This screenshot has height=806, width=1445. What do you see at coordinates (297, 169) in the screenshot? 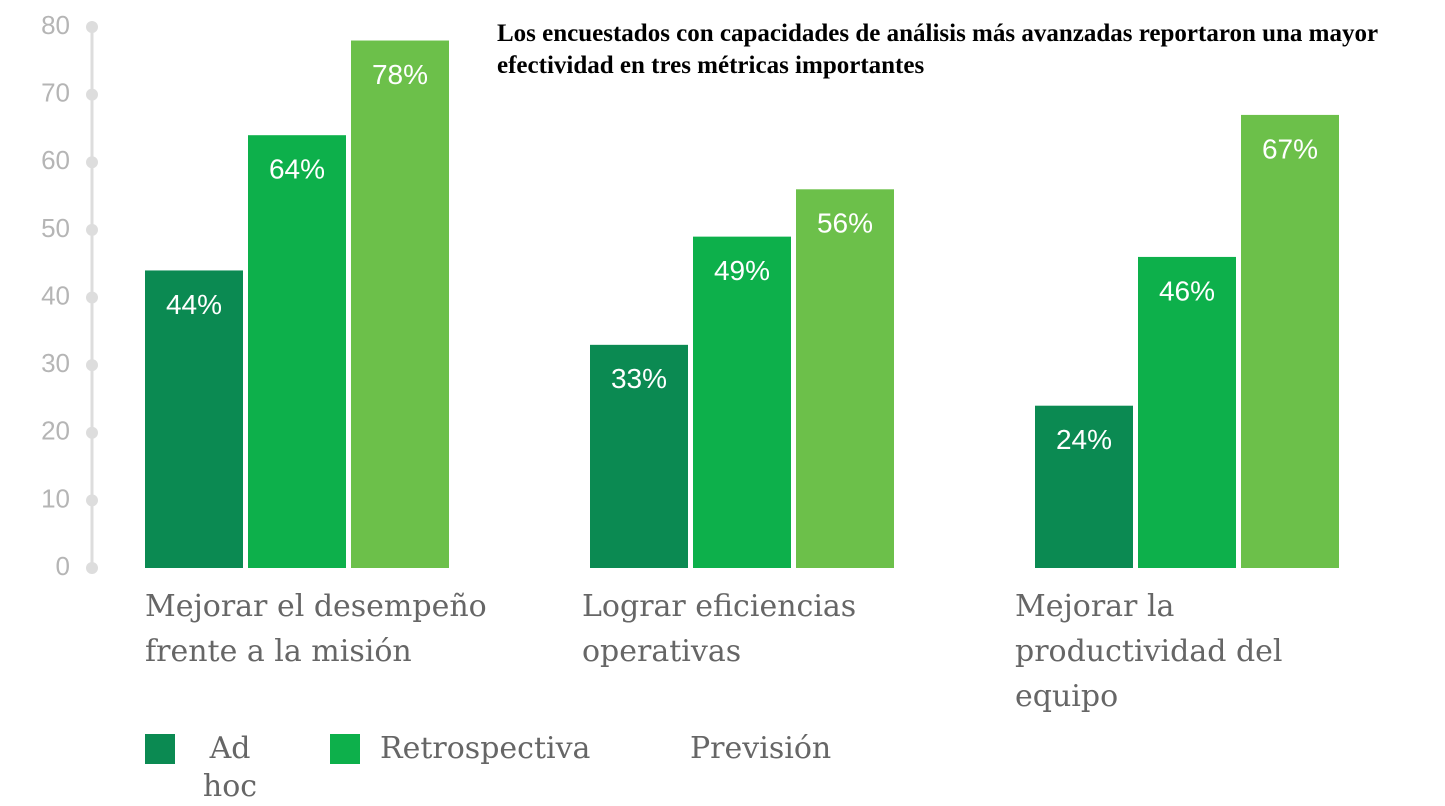
I see `bar-value-label: 64%` at bounding box center [297, 169].